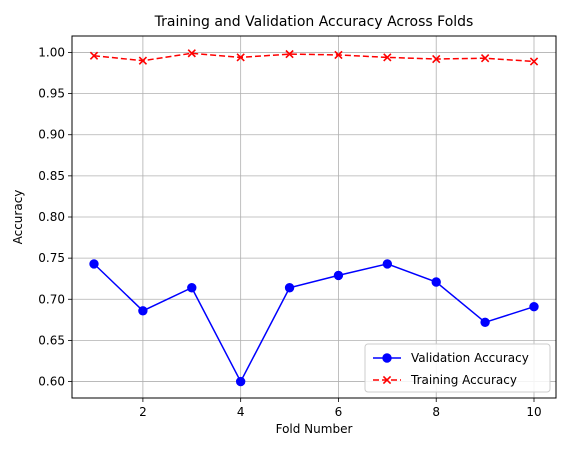 The height and width of the screenshot is (455, 576). I want to click on legend: Validation Accuracy Training Accuracy, so click(457, 368).